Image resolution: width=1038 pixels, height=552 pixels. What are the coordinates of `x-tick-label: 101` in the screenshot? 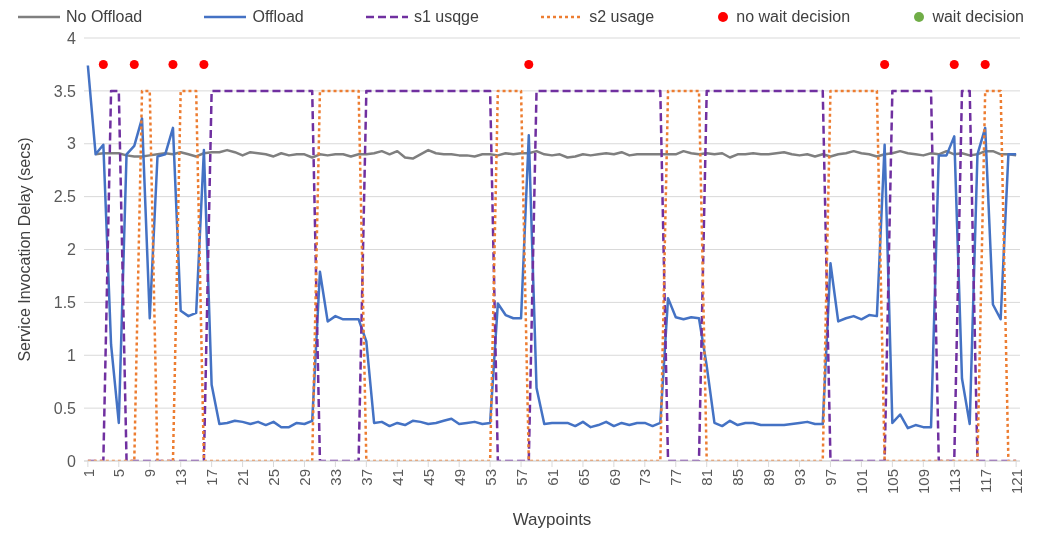 It's located at (862, 482).